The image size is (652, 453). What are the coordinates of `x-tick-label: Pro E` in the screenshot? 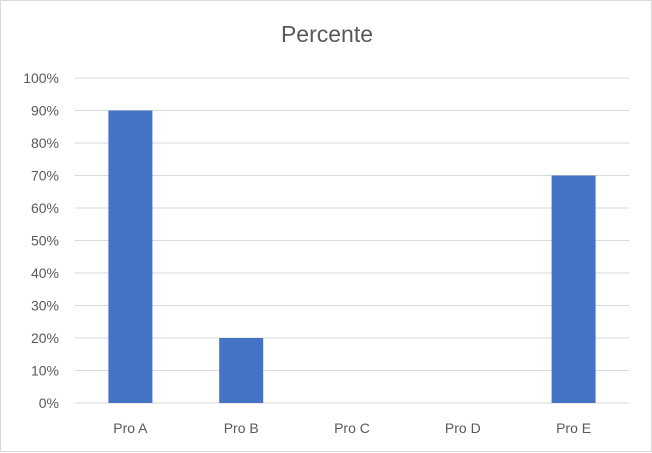 It's located at (573, 428).